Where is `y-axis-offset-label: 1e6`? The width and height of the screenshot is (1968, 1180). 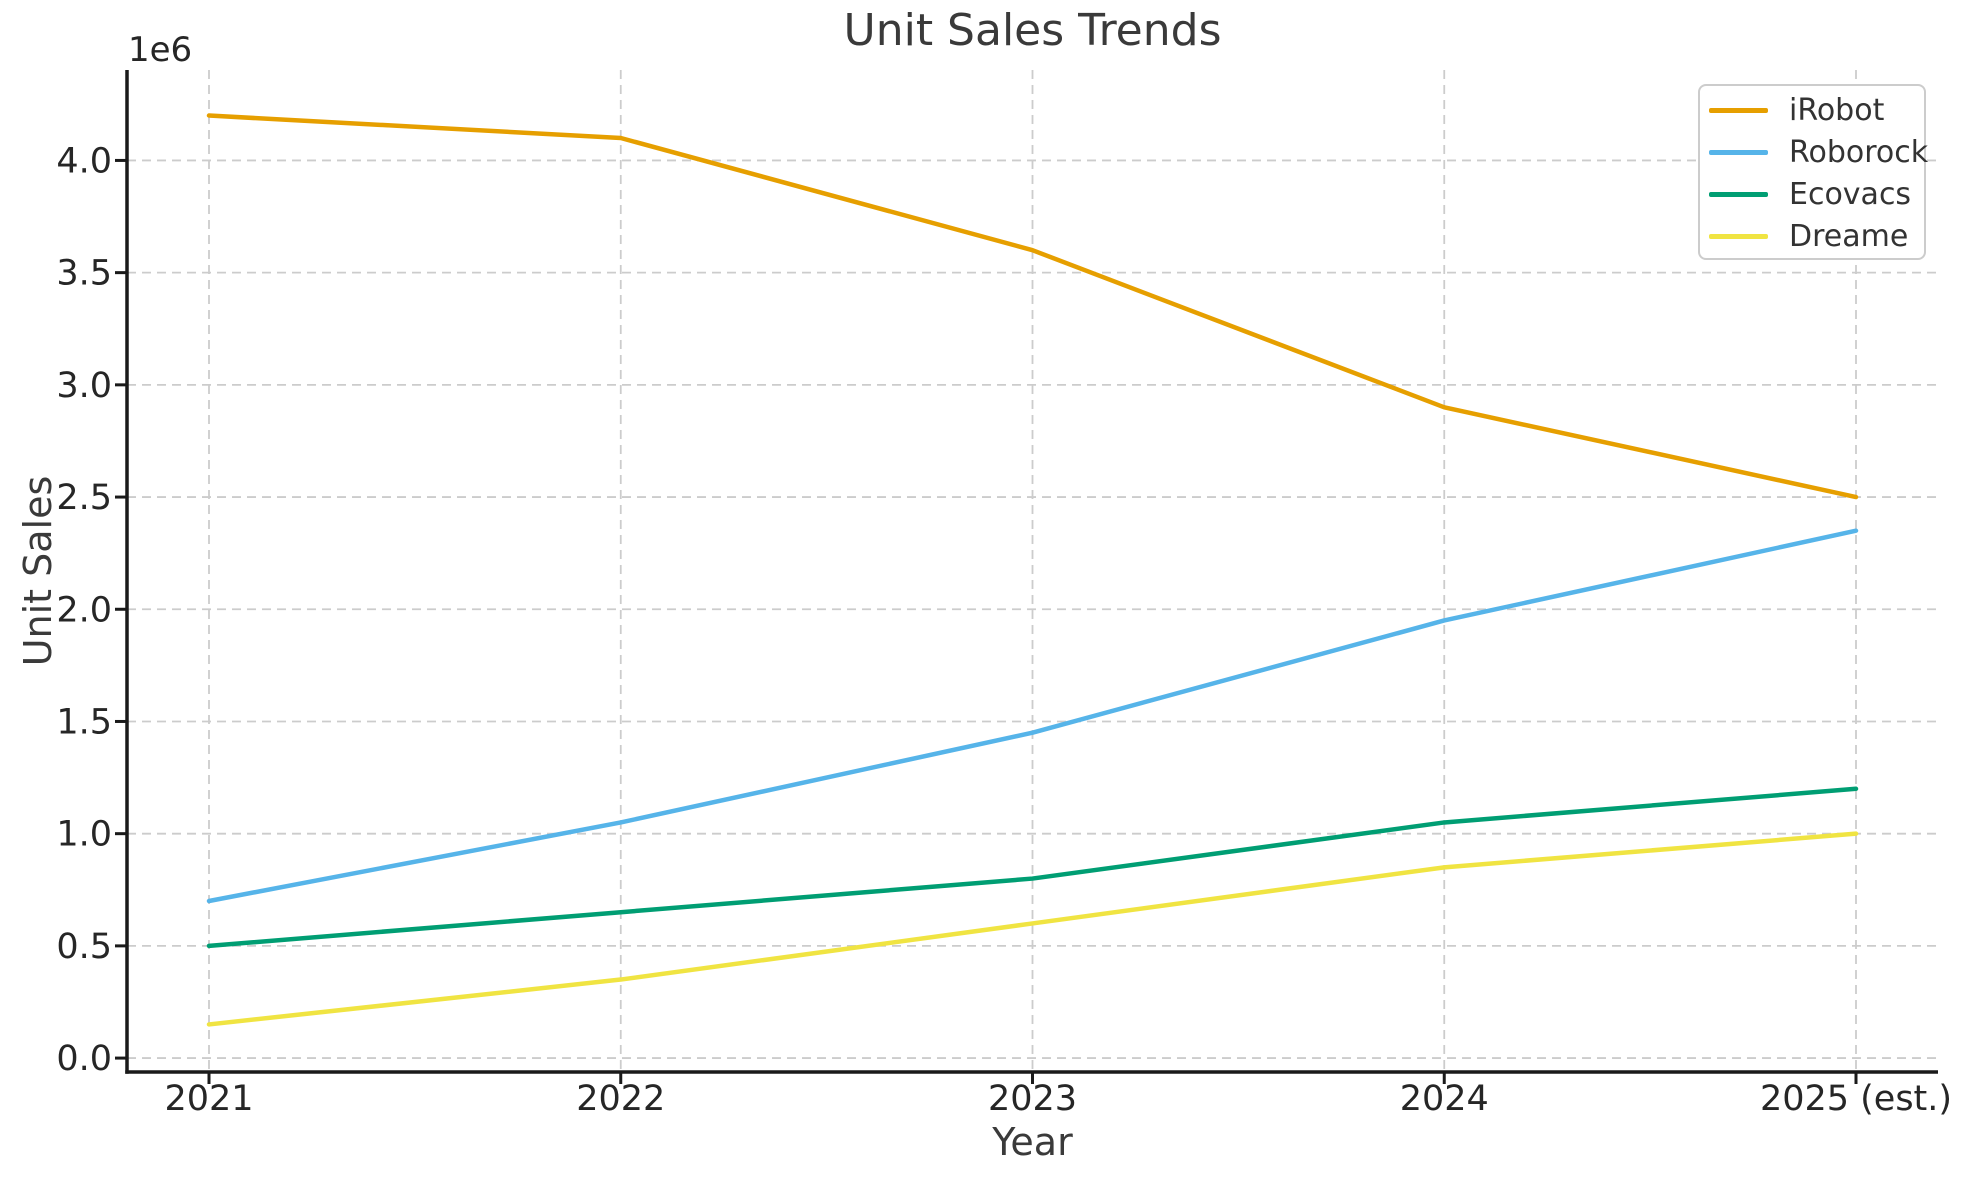 y-axis-offset-label: 1e6 is located at coordinates (160, 50).